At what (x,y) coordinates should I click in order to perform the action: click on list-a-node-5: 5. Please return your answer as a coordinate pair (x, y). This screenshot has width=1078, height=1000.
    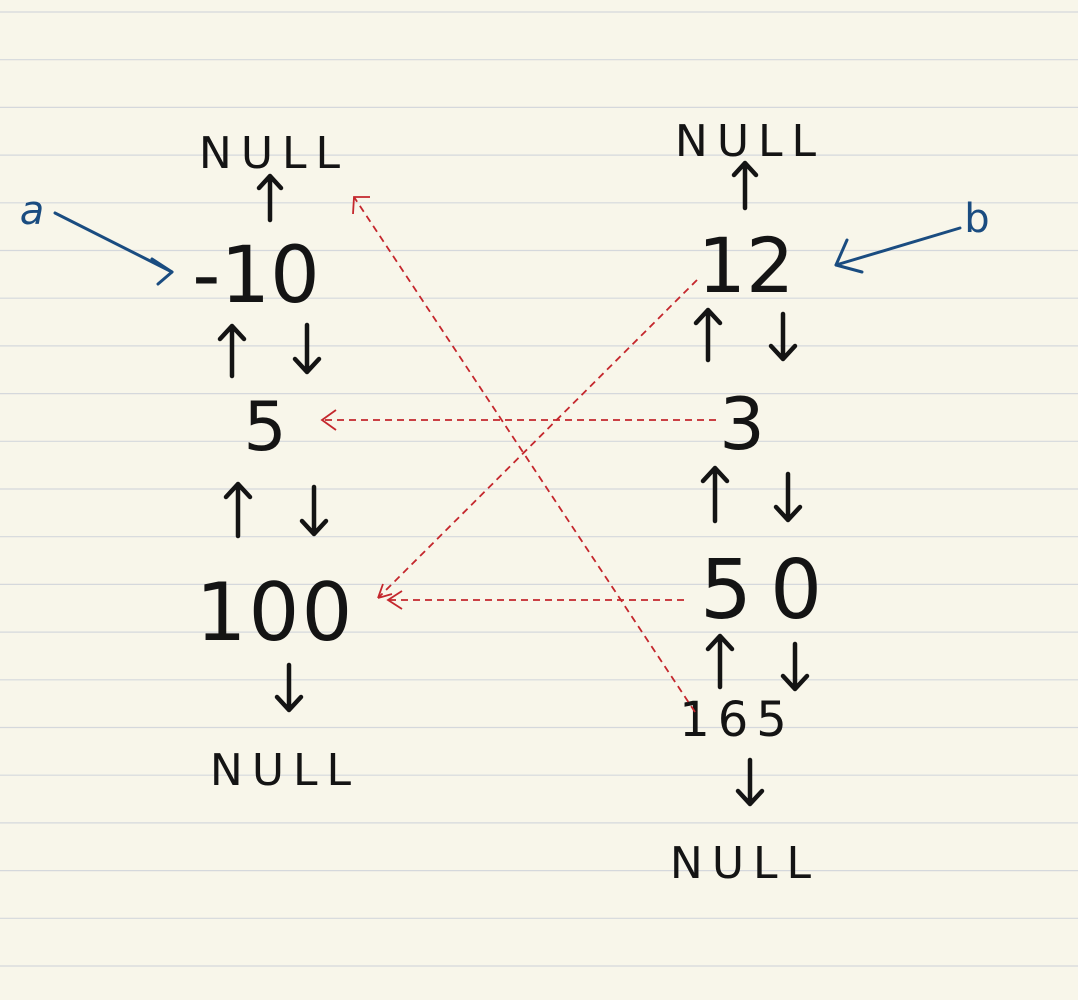
    Looking at the image, I should click on (264, 427).